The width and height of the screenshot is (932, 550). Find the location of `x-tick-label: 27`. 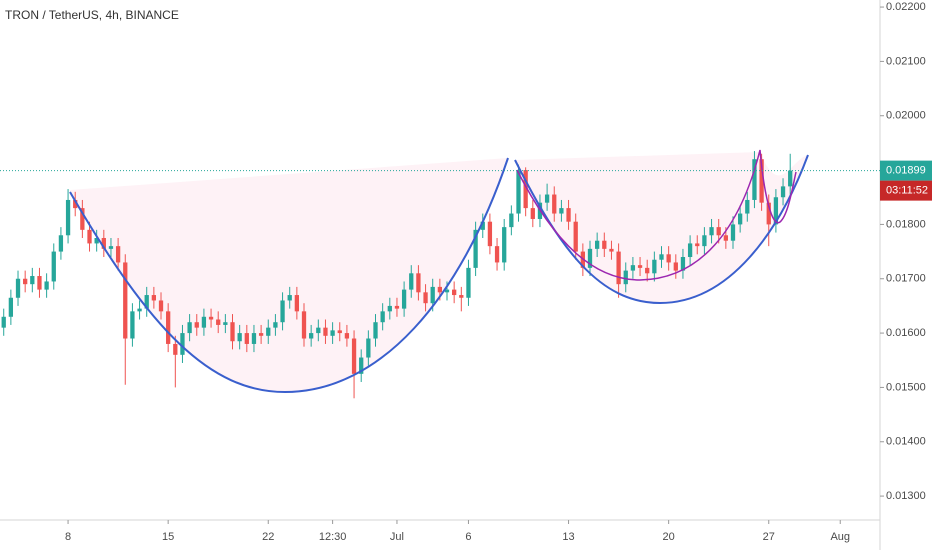

x-tick-label: 27 is located at coordinates (769, 537).